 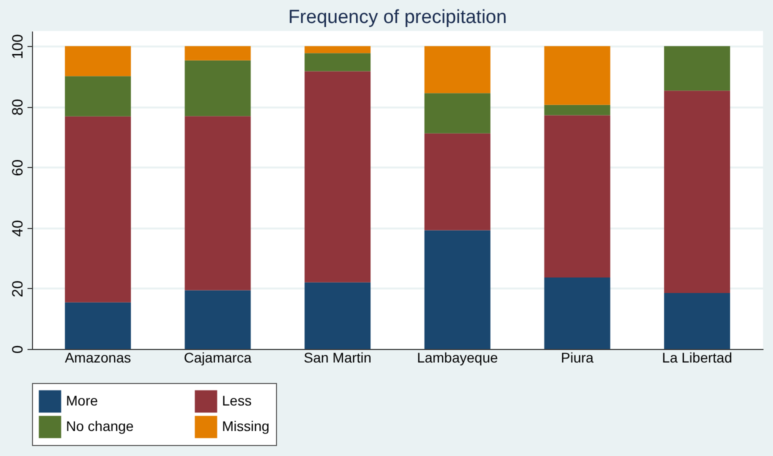 I want to click on chart-title: Frequency of precipitation, so click(x=397, y=17).